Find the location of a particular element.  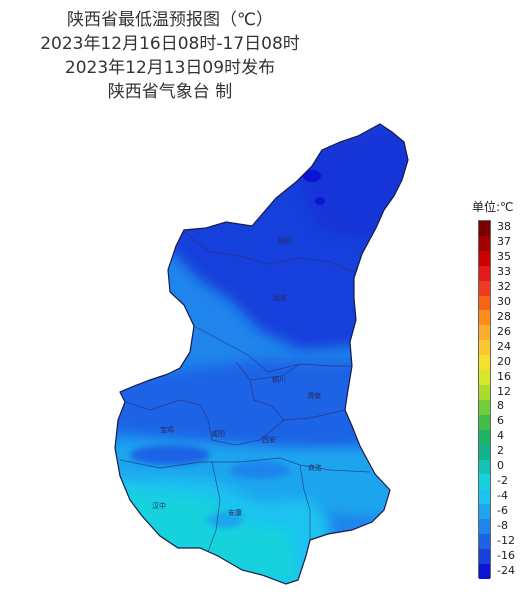

legend-label: -6 is located at coordinates (502, 510).